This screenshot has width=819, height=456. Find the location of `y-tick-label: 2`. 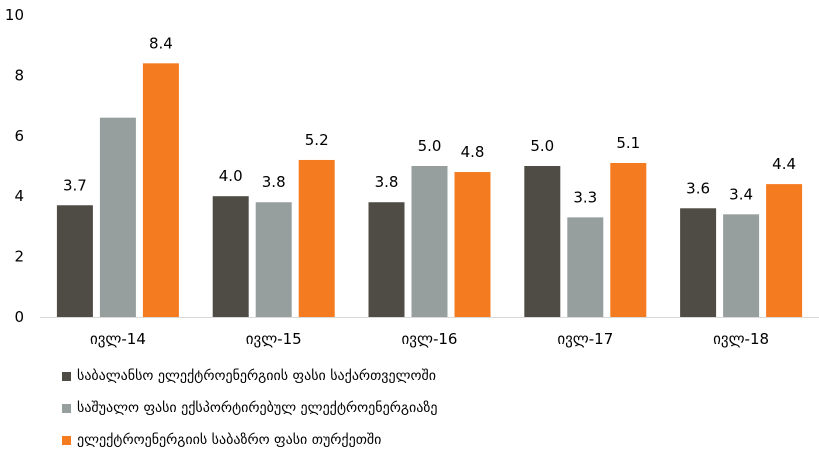

y-tick-label: 2 is located at coordinates (19, 257).